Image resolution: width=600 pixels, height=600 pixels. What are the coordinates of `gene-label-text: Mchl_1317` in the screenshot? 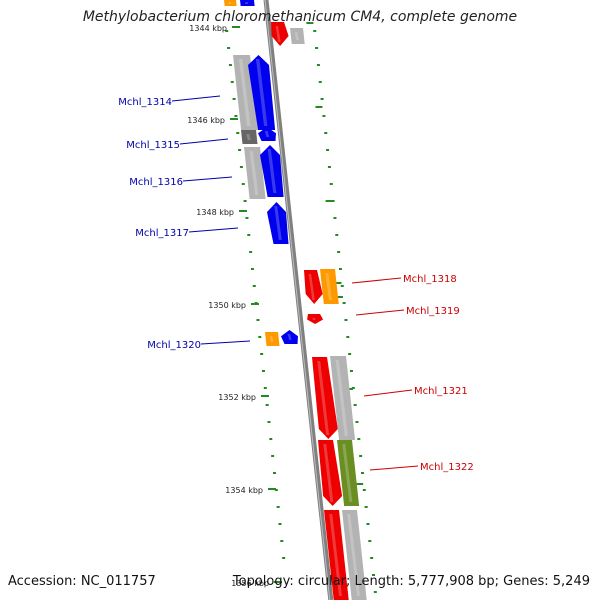 It's located at (162, 233).